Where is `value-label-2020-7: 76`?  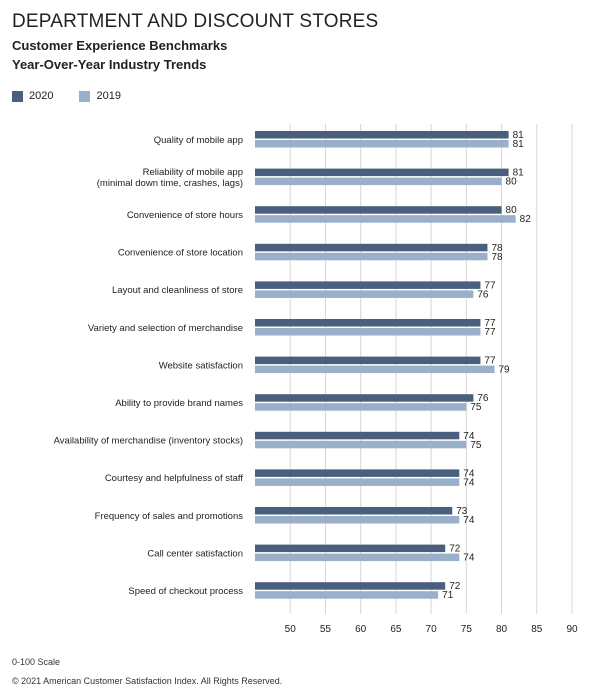
value-label-2020-7: 76 is located at coordinates (483, 398).